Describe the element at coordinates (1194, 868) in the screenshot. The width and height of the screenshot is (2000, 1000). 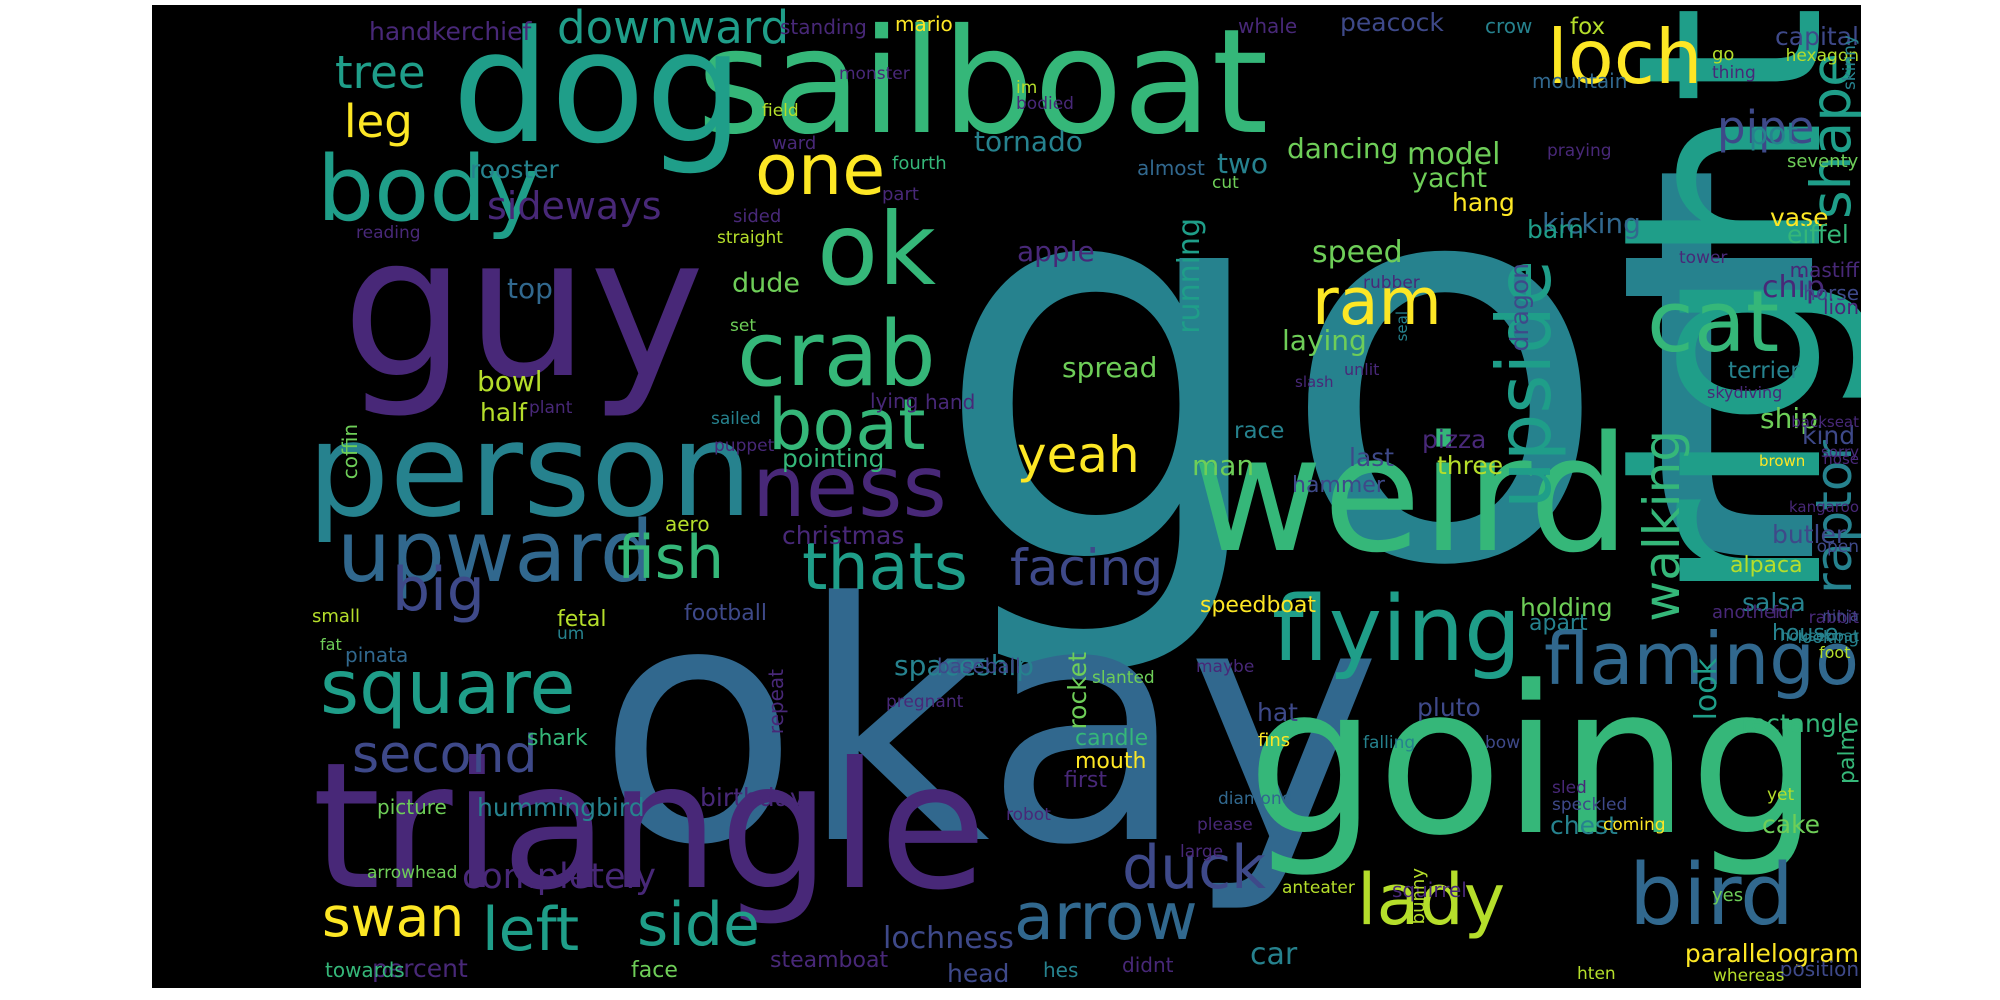
I see `word-duck: duck` at that location.